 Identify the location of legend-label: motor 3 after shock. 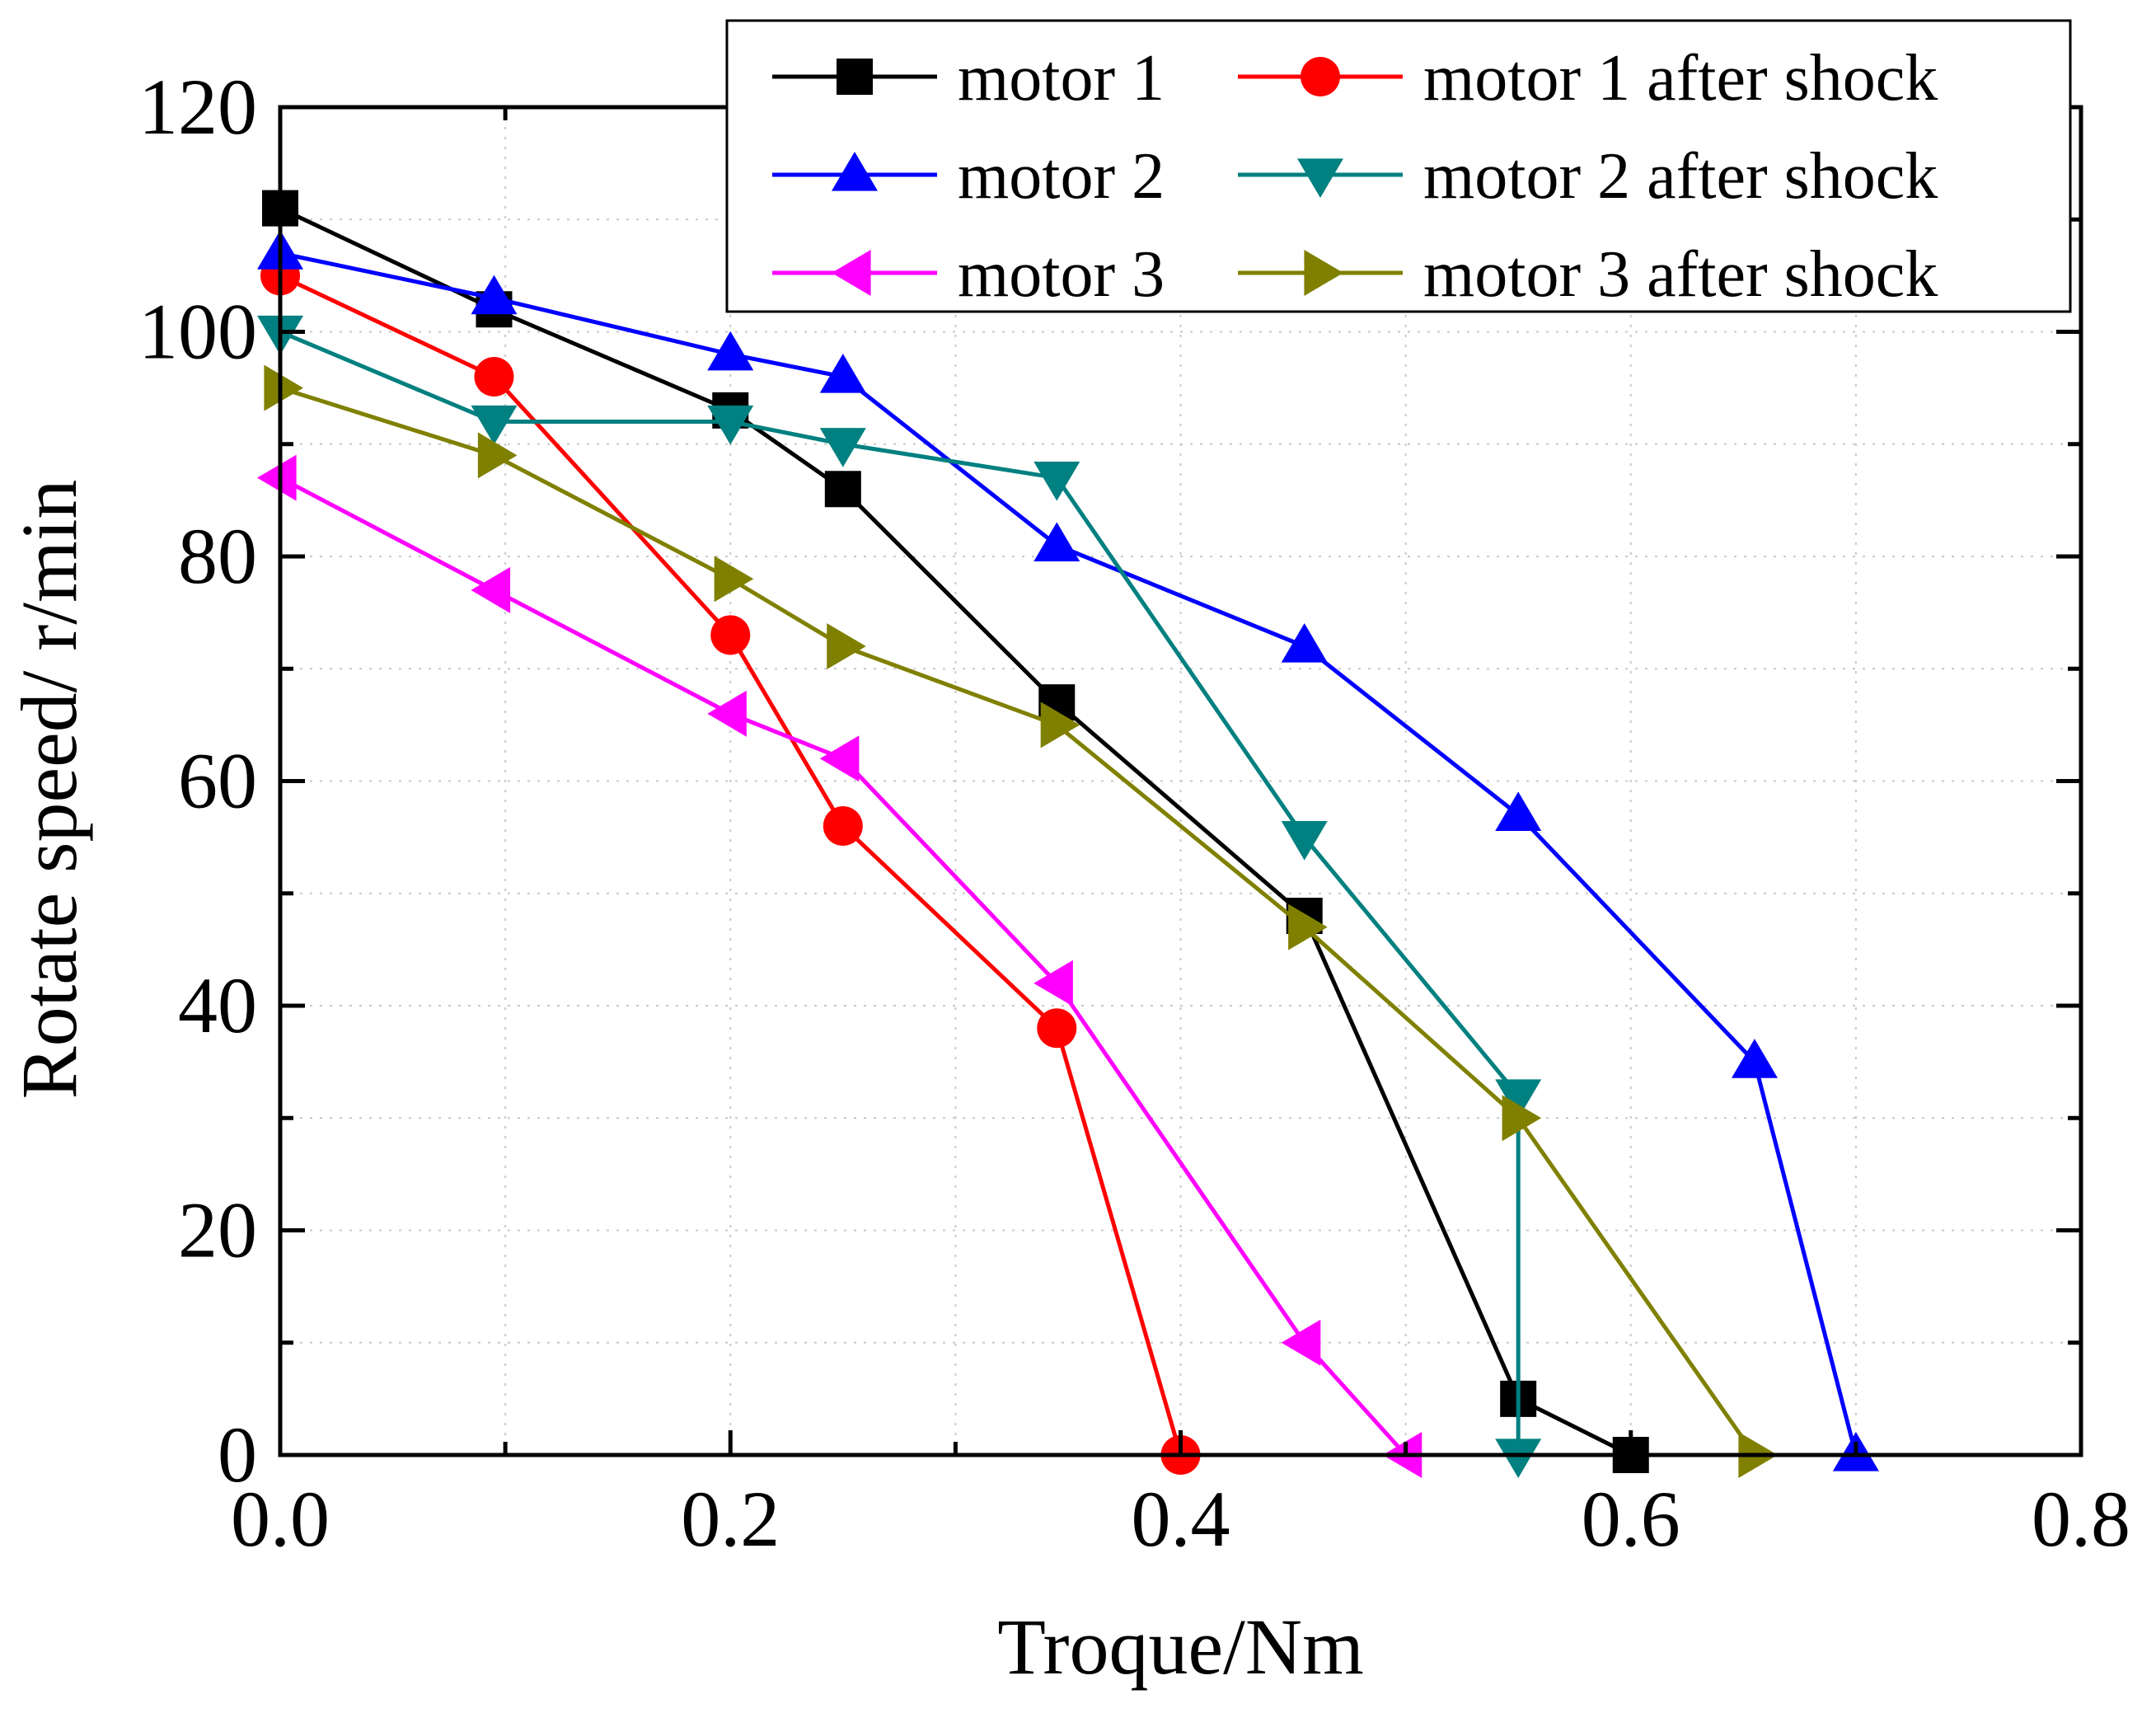
(1680, 274).